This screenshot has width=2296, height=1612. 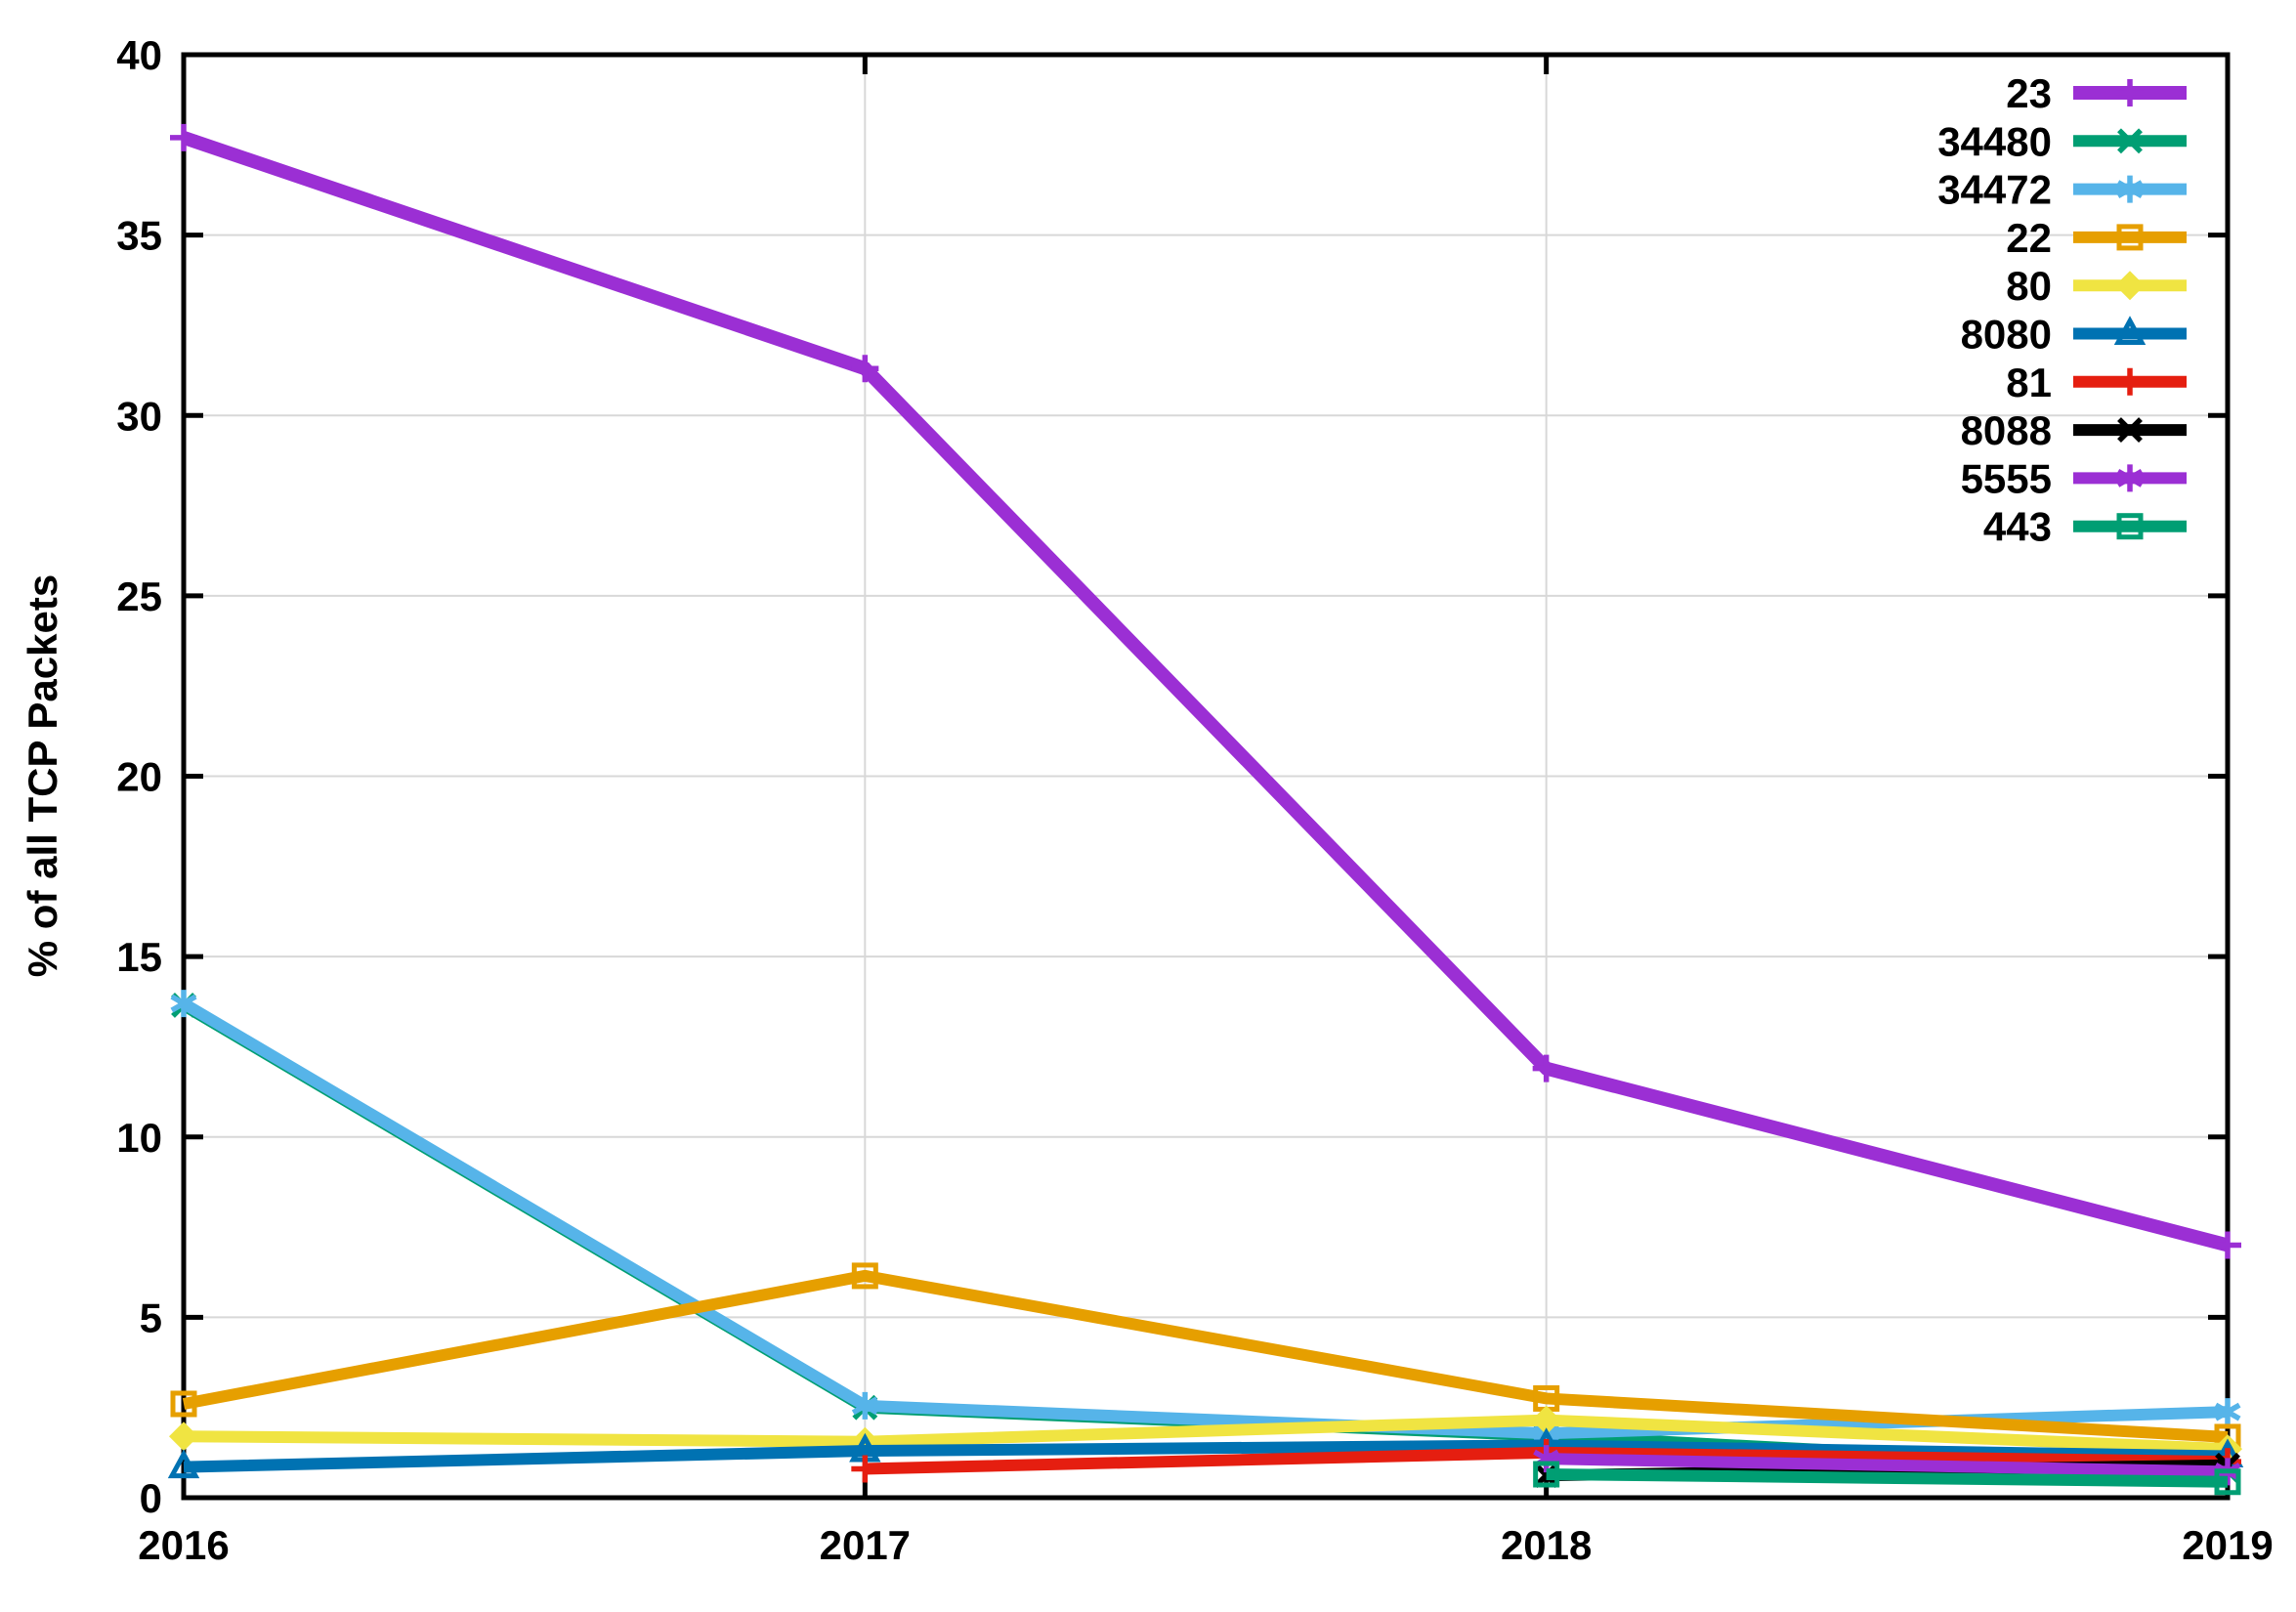 What do you see at coordinates (139, 957) in the screenshot?
I see `y-tick-label: 15` at bounding box center [139, 957].